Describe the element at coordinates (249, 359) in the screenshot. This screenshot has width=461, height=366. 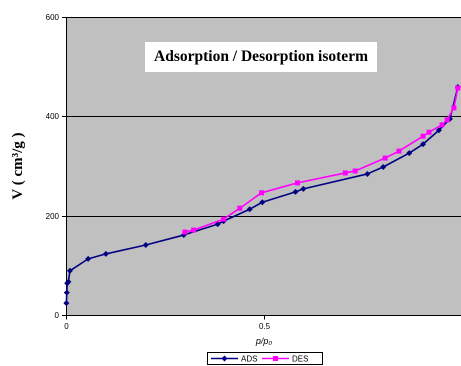
I see `legend-label-ads: ADS` at that location.